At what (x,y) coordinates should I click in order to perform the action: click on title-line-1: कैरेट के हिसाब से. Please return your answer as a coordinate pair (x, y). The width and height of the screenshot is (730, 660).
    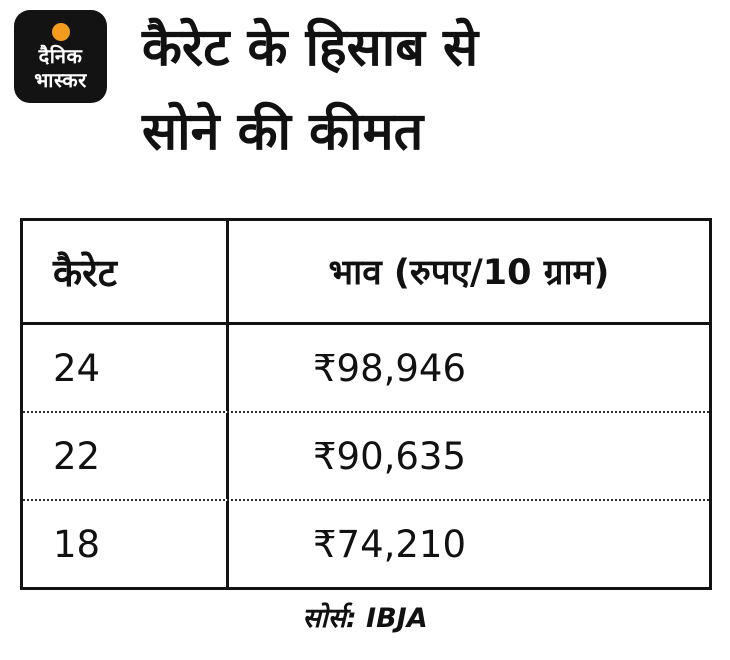
    Looking at the image, I should click on (310, 48).